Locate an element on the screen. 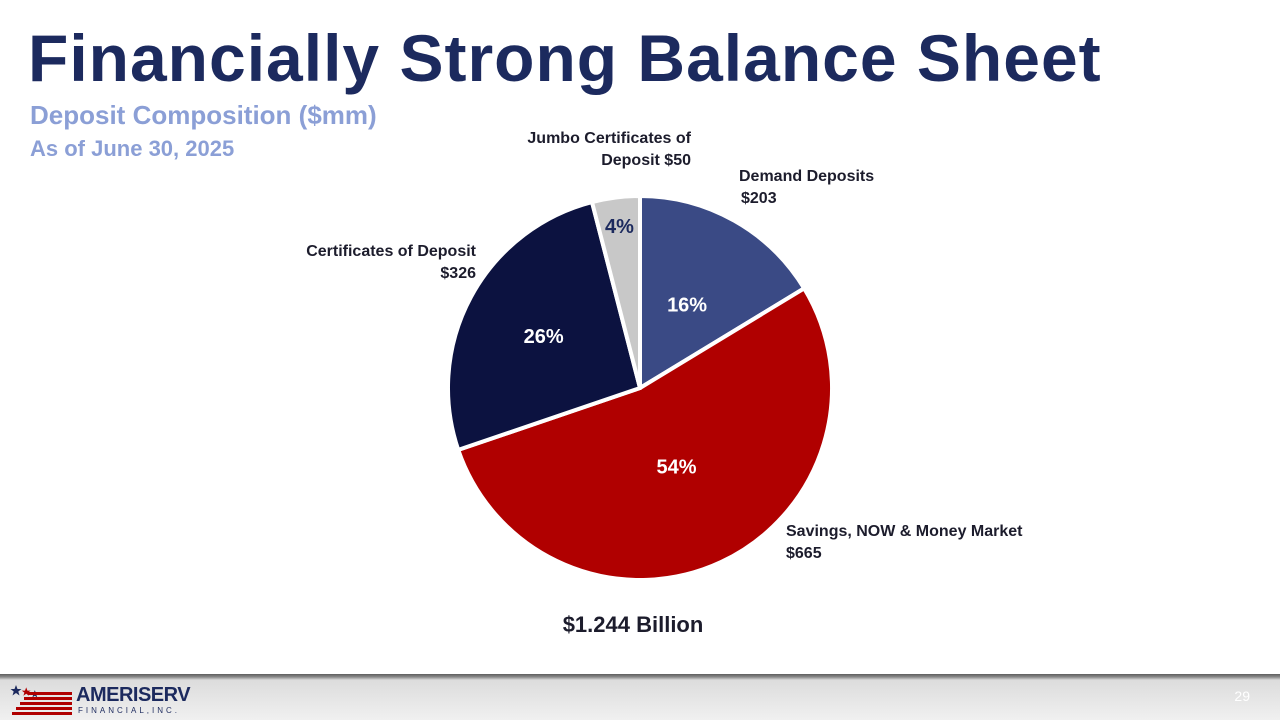 The width and height of the screenshot is (1280, 721). pct-label-demand-deposits: 16% is located at coordinates (687, 305).